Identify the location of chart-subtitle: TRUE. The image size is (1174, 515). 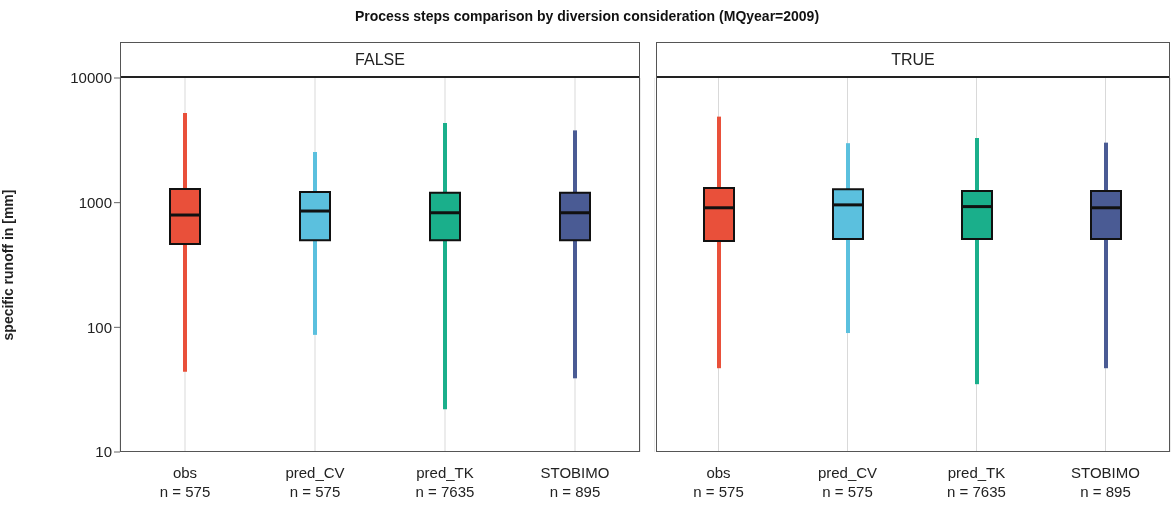
(913, 60).